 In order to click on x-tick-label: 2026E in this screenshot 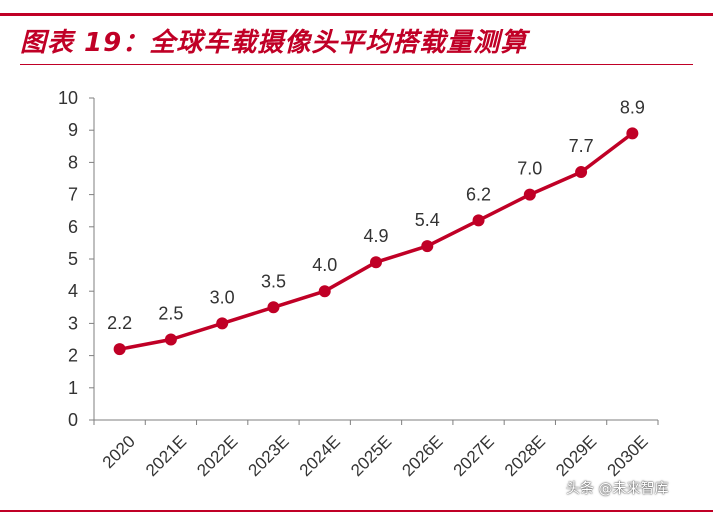, I will do `click(422, 456)`.